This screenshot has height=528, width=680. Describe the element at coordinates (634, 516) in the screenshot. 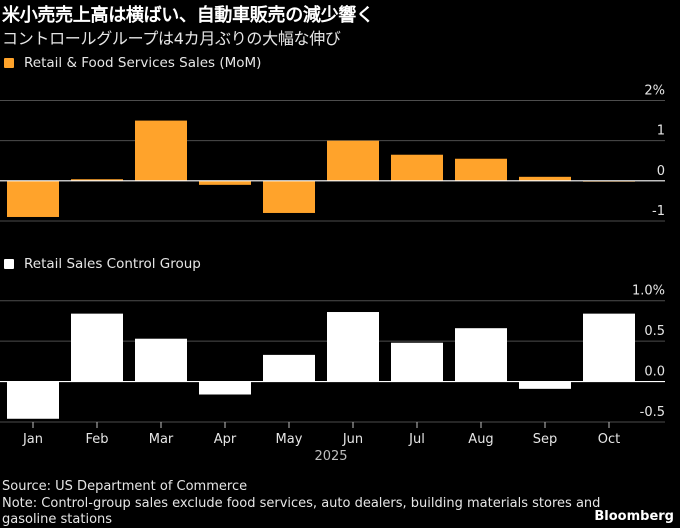

I see `bloomberg-logo: Bloomberg` at that location.